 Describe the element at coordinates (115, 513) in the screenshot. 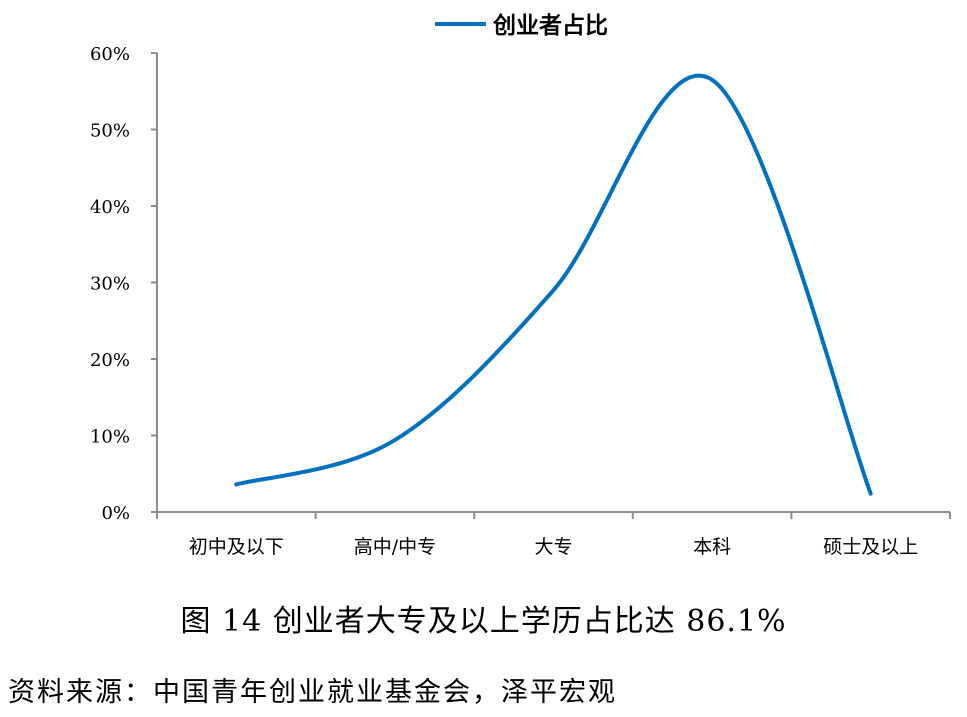

I see `y-tick-label: 0%` at that location.